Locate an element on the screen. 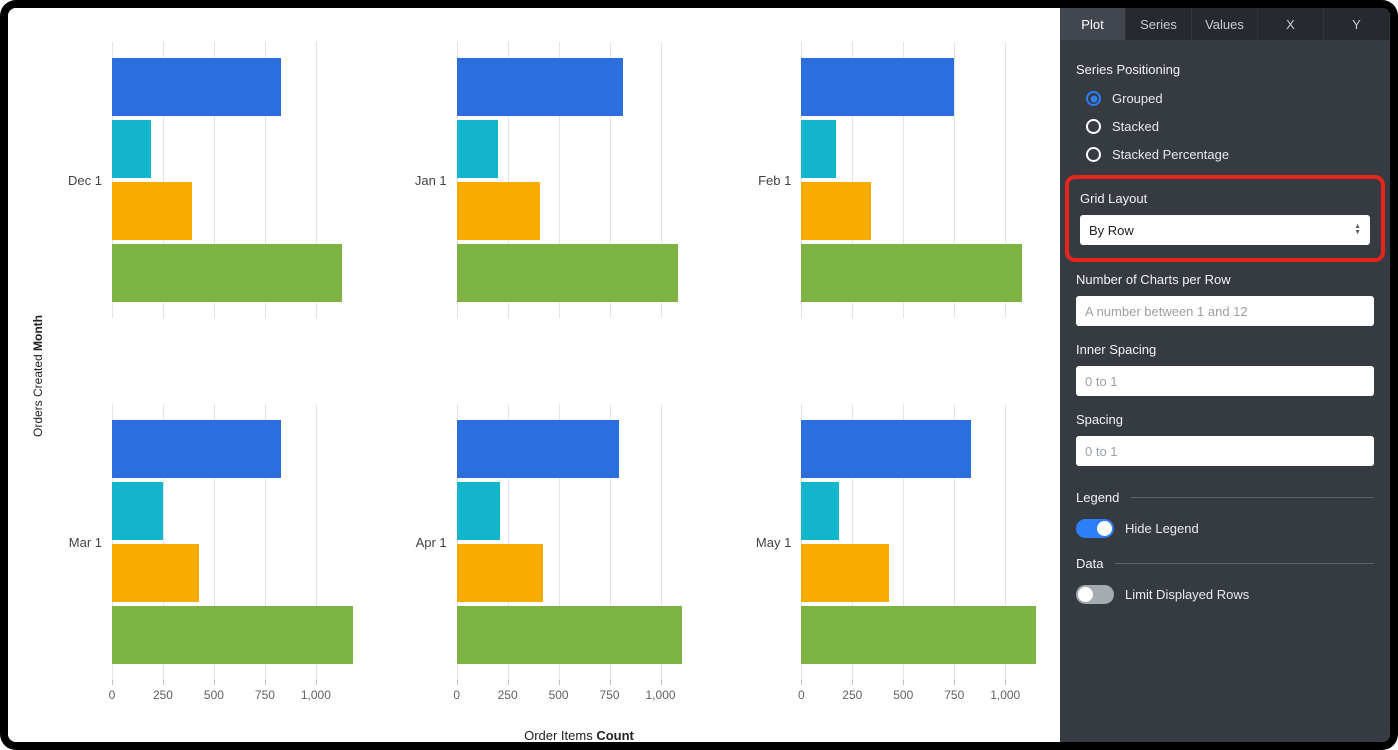  hide-legend-label: Hide Legend is located at coordinates (1162, 528).